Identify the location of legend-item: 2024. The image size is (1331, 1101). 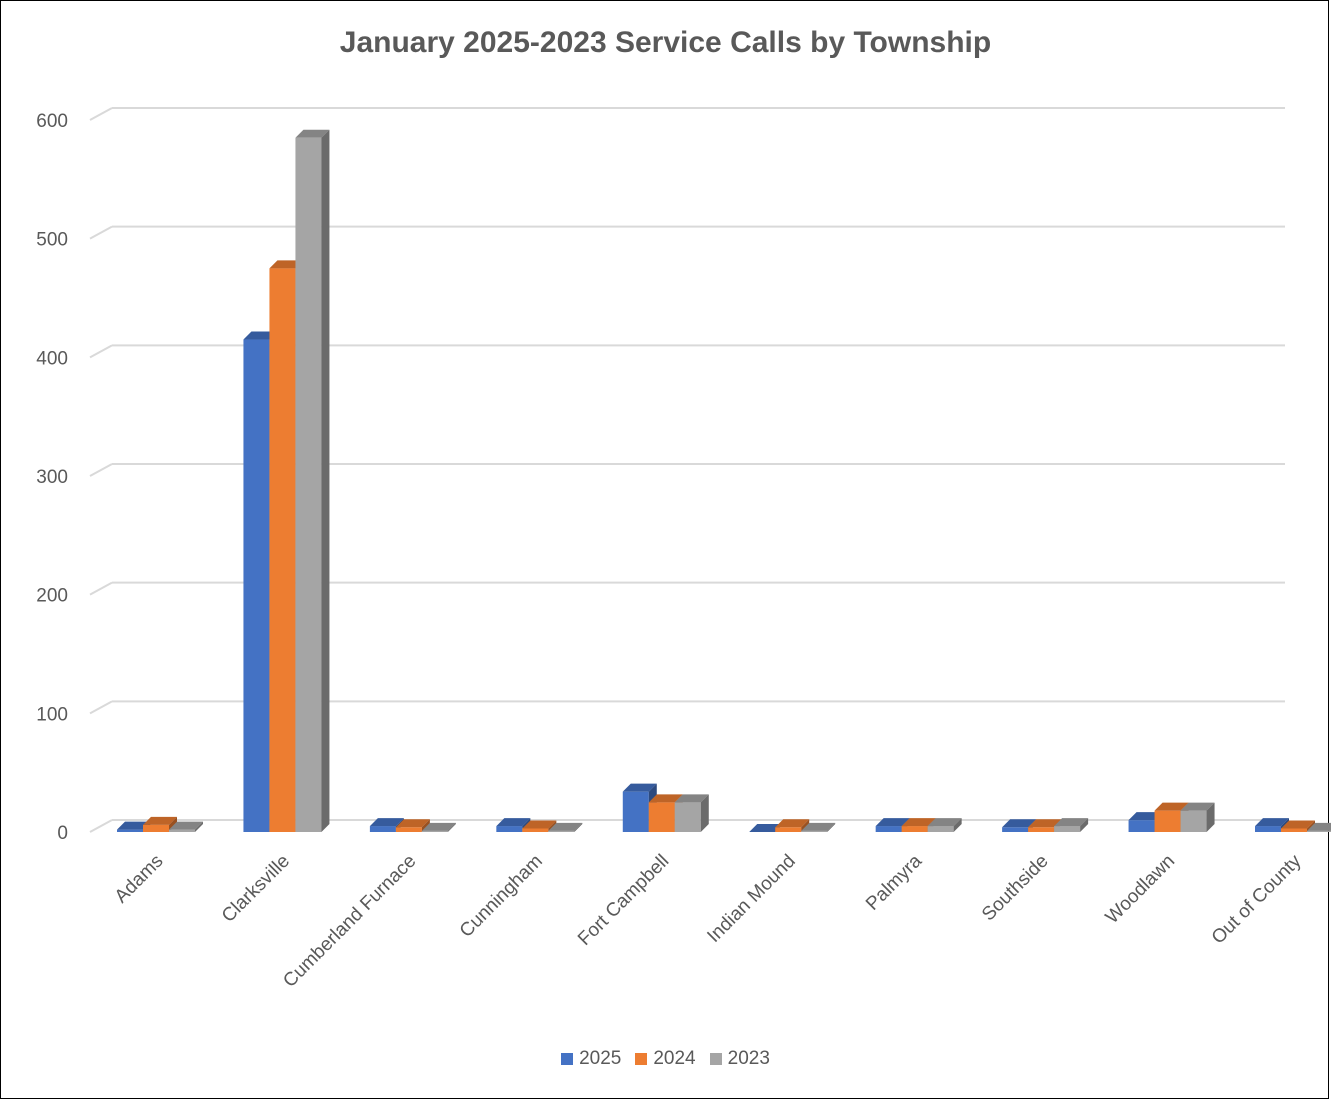
(665, 1059).